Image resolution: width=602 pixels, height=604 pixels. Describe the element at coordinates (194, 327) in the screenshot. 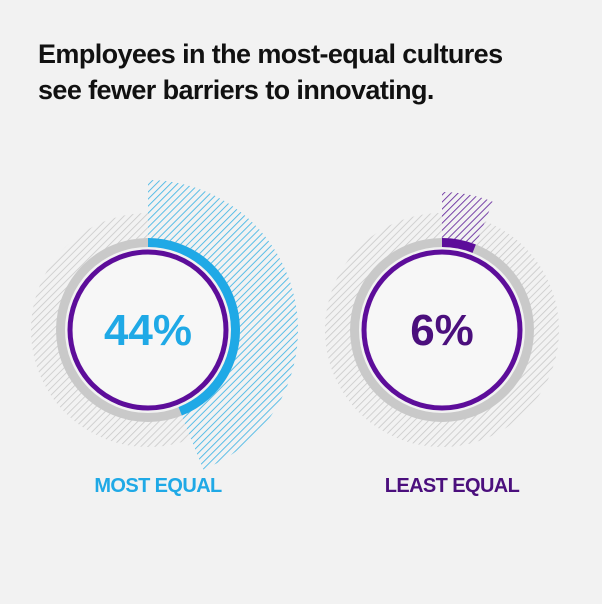

I see `donut-value-arc-most-equal` at that location.